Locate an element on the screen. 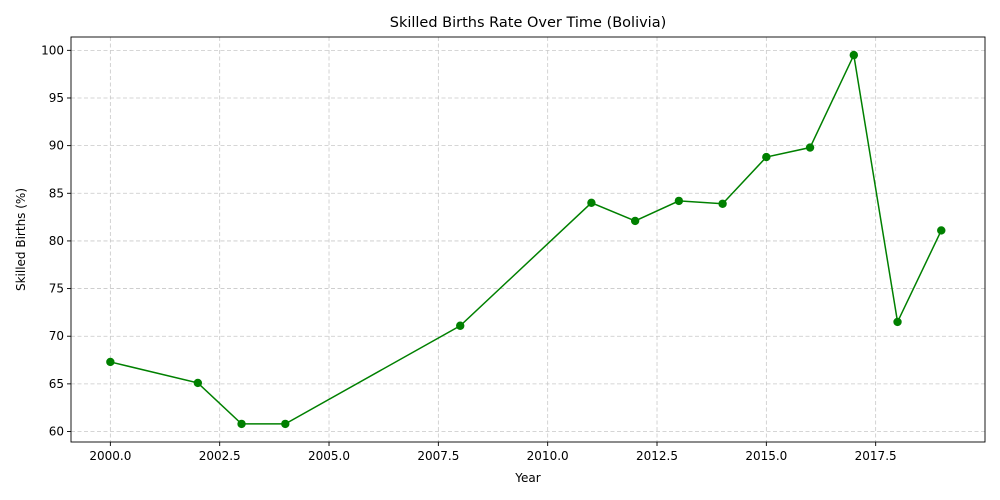 The height and width of the screenshot is (500, 1000). x-tick-label: 2012.5 is located at coordinates (657, 456).